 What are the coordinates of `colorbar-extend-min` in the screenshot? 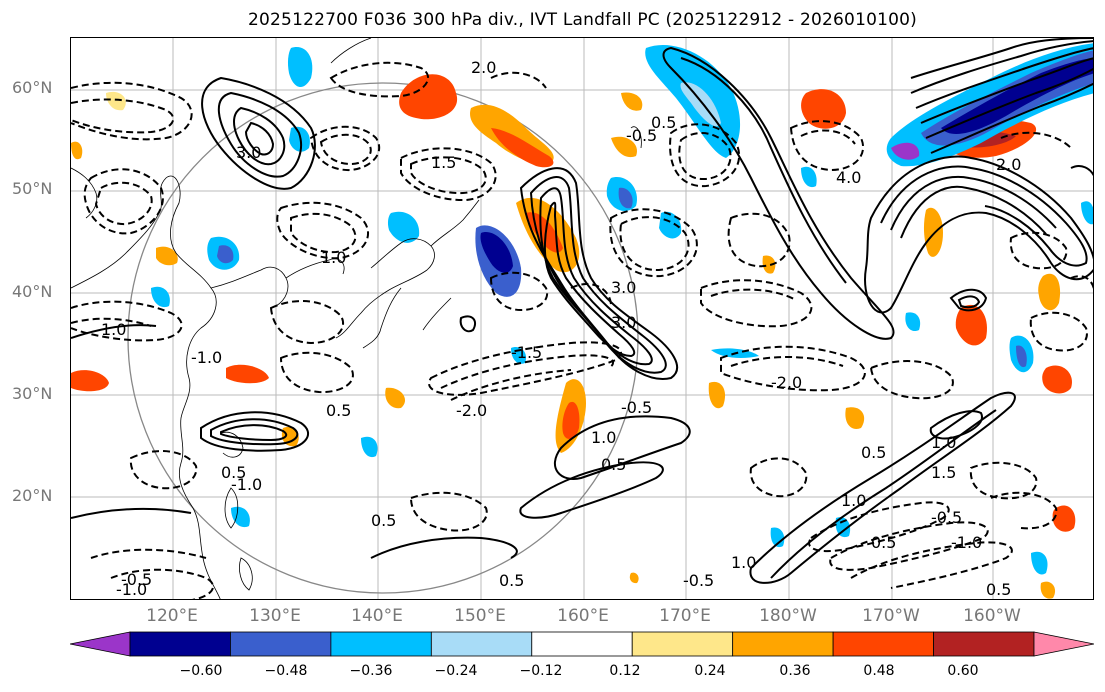 It's located at (100, 644).